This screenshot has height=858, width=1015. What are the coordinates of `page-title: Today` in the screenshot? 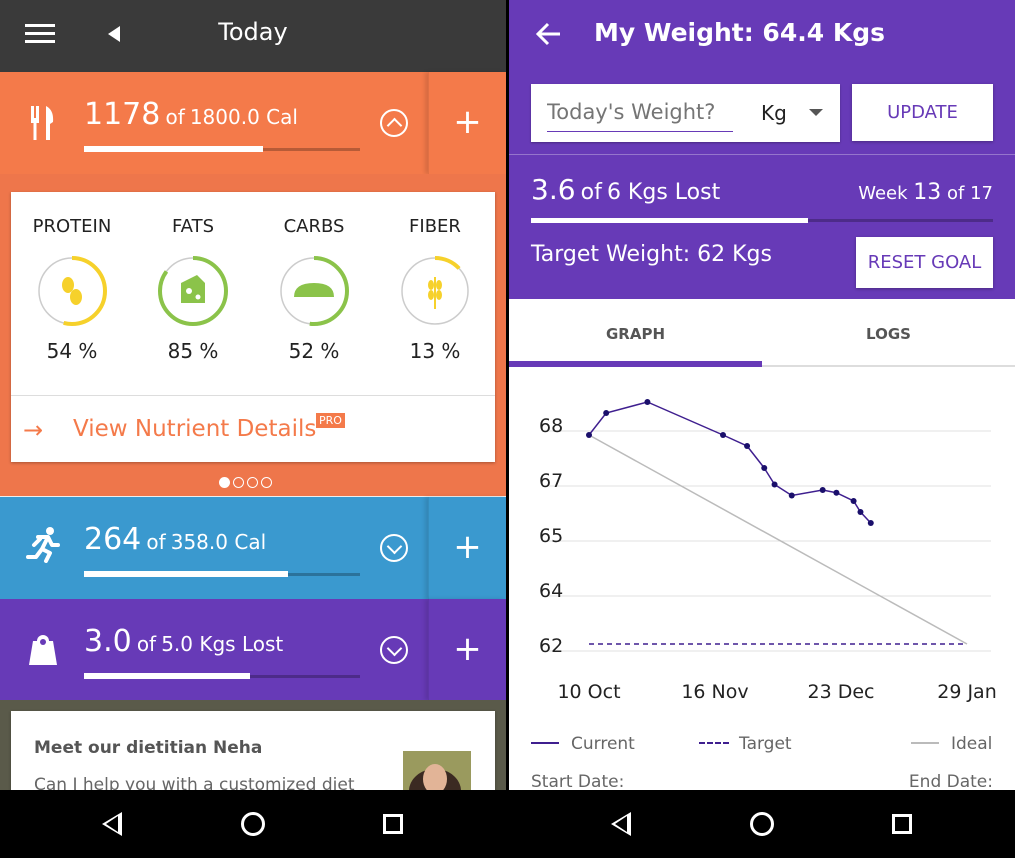 It's located at (253, 32).